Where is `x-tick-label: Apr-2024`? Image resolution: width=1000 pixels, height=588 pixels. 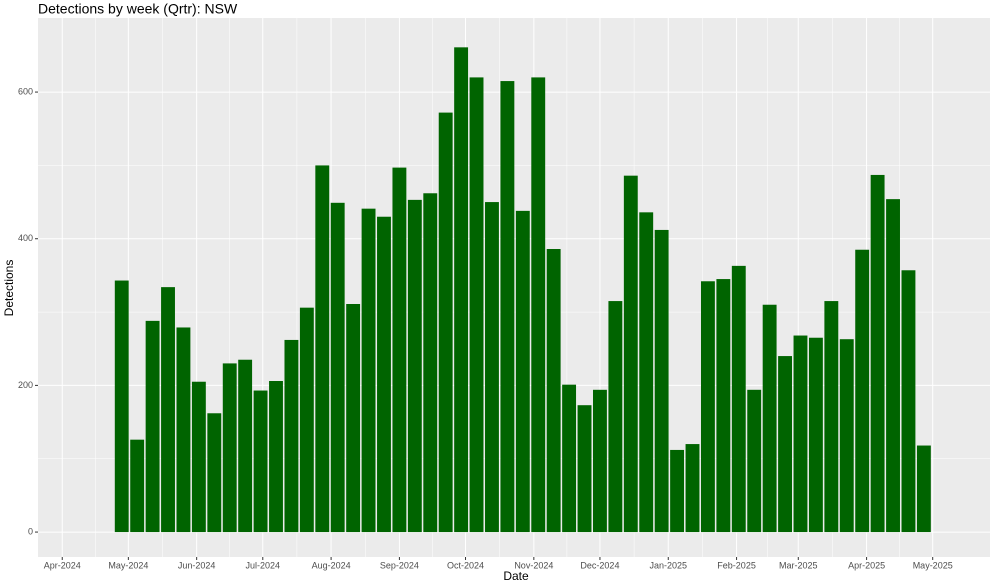 x-tick-label: Apr-2024 is located at coordinates (62, 565).